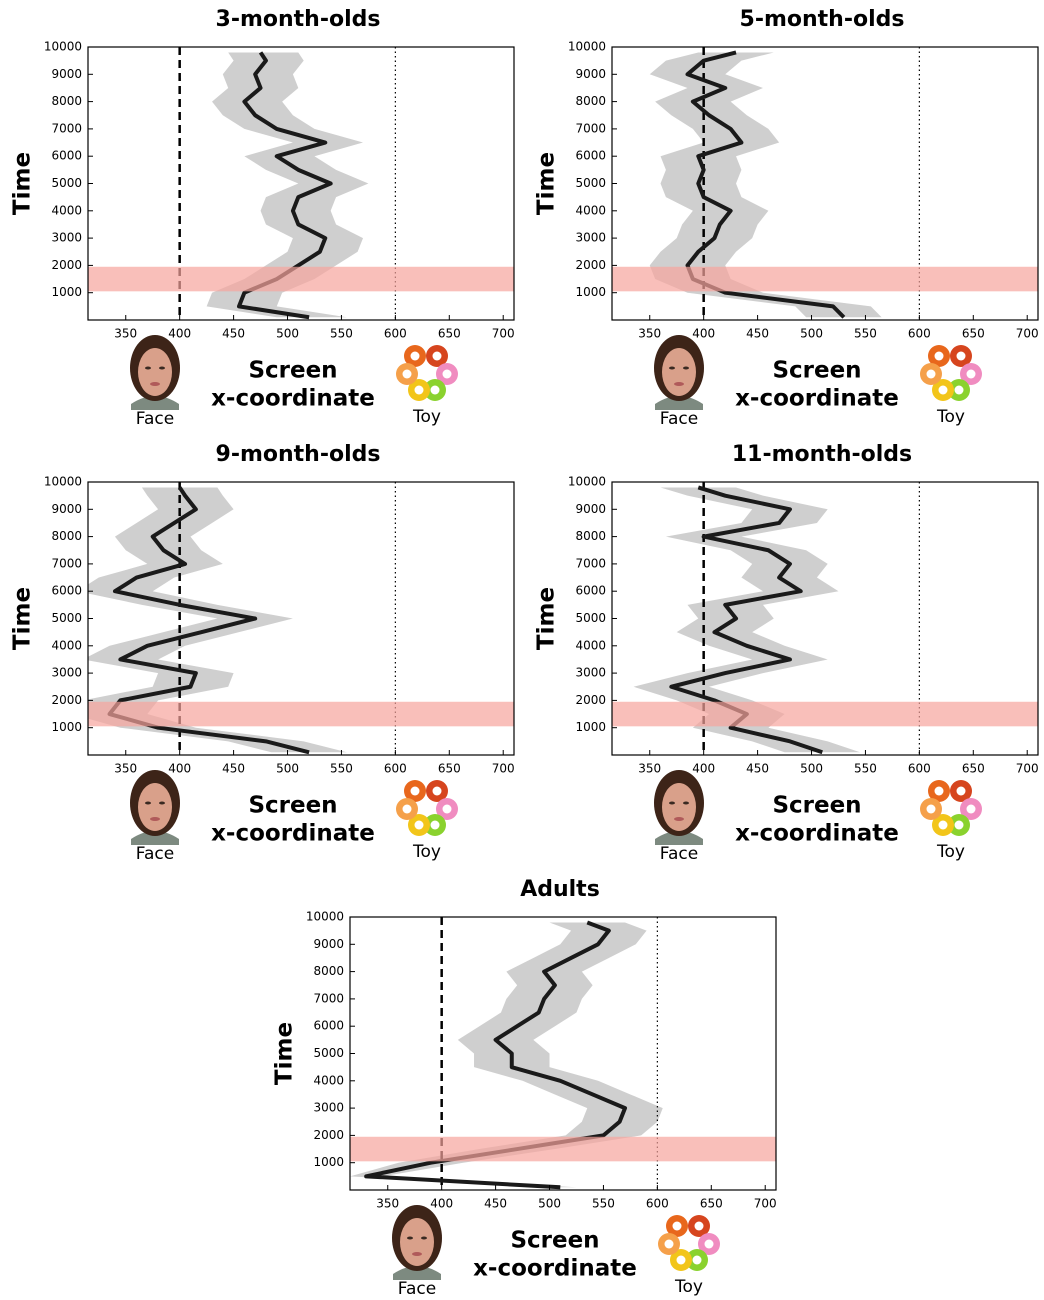 Image resolution: width=1044 pixels, height=1300 pixels. Describe the element at coordinates (155, 819) in the screenshot. I see `face-mouth` at that location.